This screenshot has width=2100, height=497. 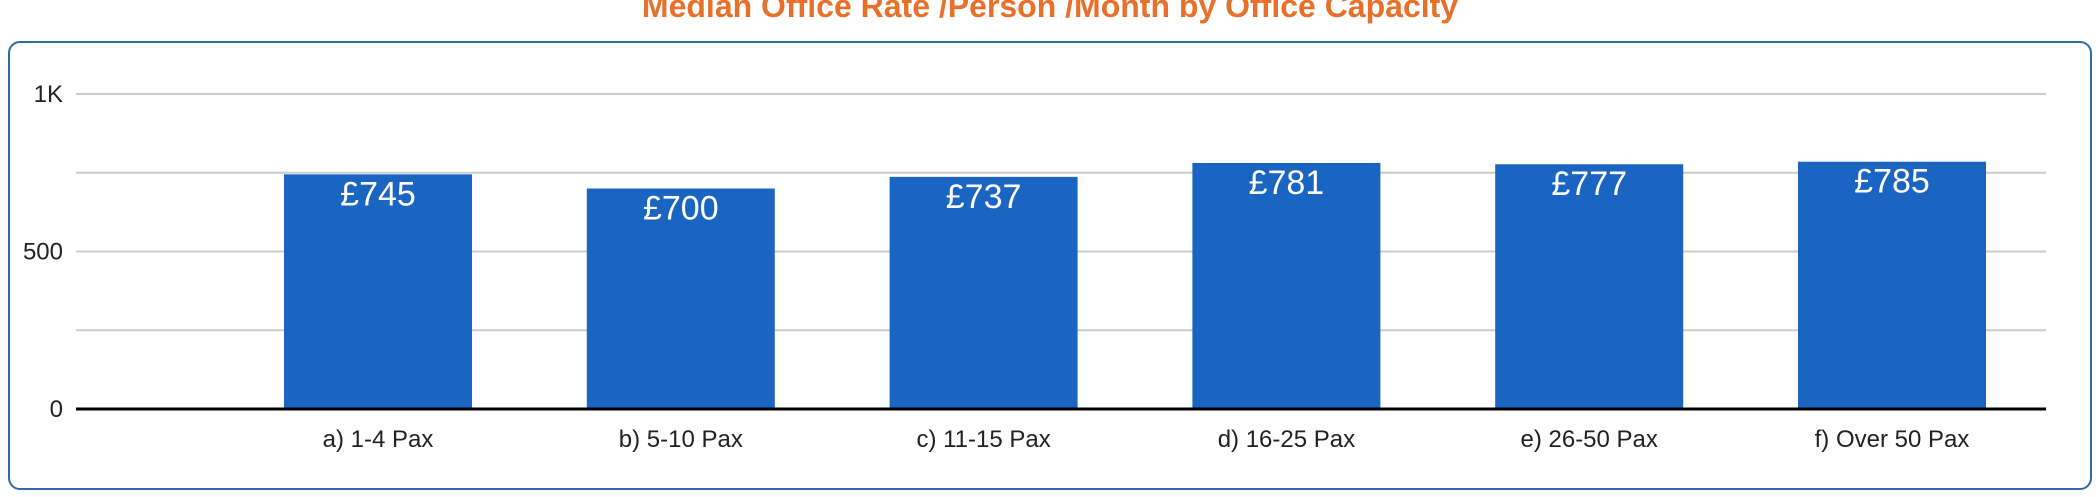 I want to click on y-tick-label: 1K, so click(x=48, y=94).